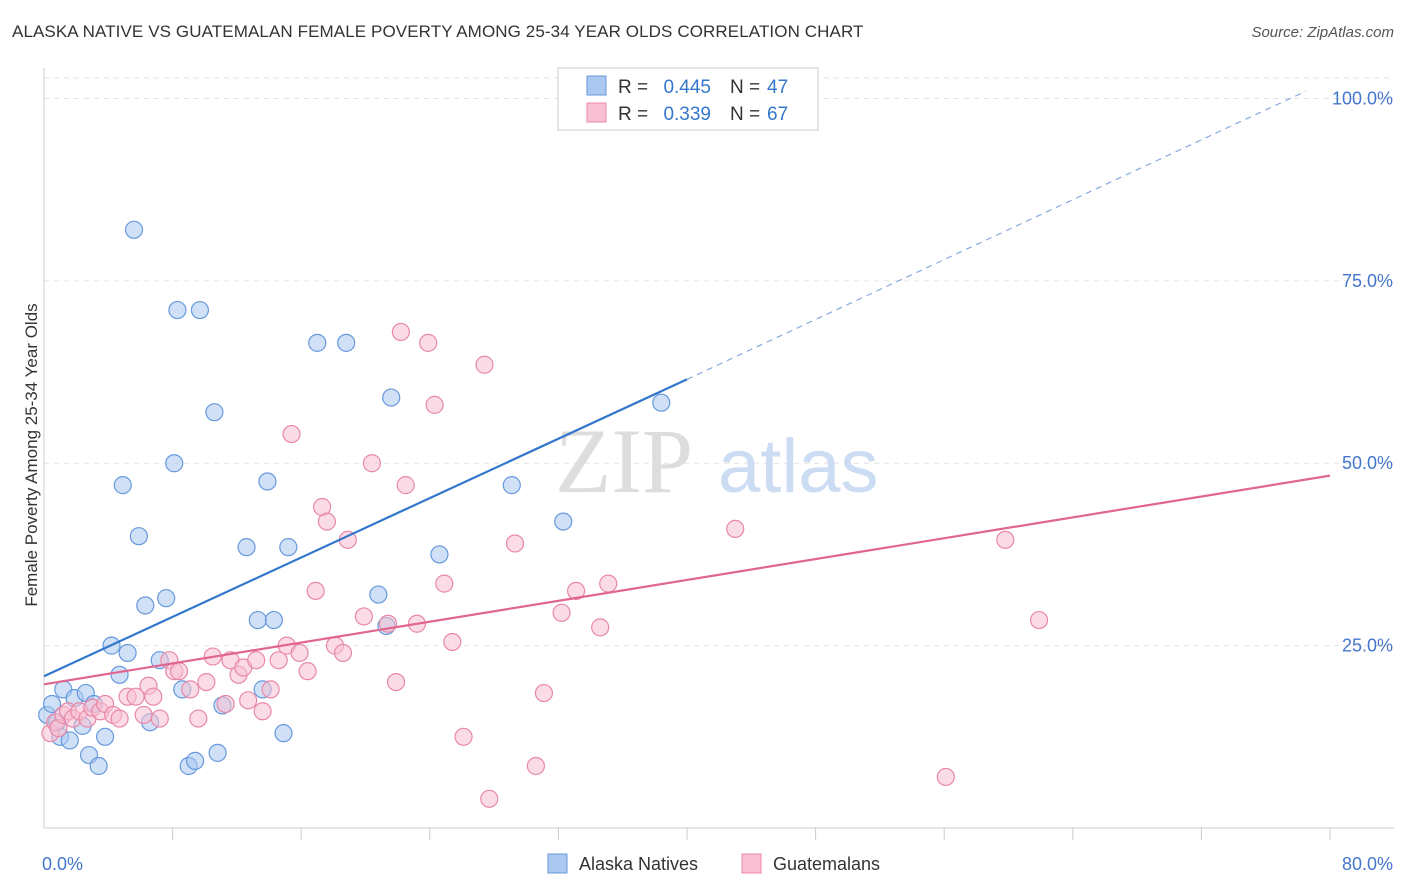  Describe the element at coordinates (688, 99) in the screenshot. I see `legend: R = 0.445 N = 47 R = 0.339 N = 67` at that location.